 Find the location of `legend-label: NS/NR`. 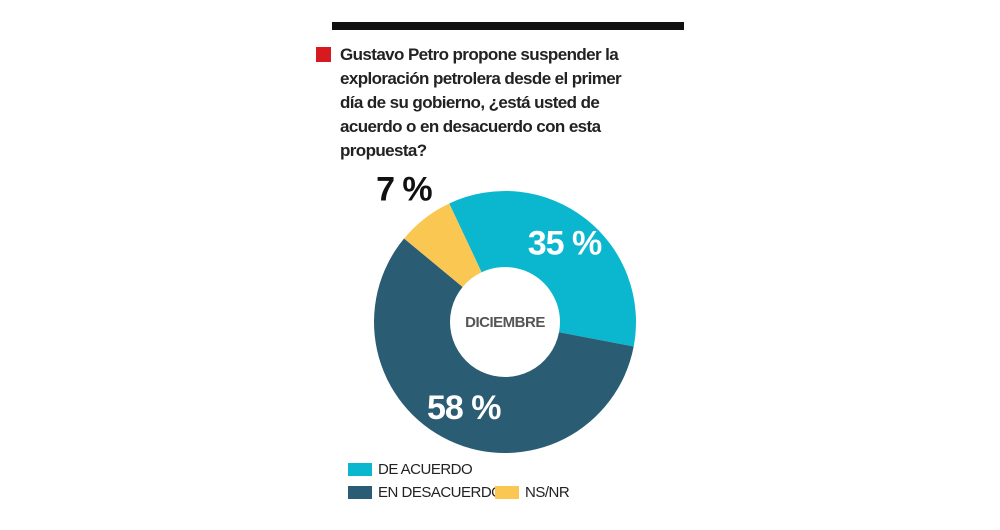

legend-label: NS/NR is located at coordinates (547, 492).